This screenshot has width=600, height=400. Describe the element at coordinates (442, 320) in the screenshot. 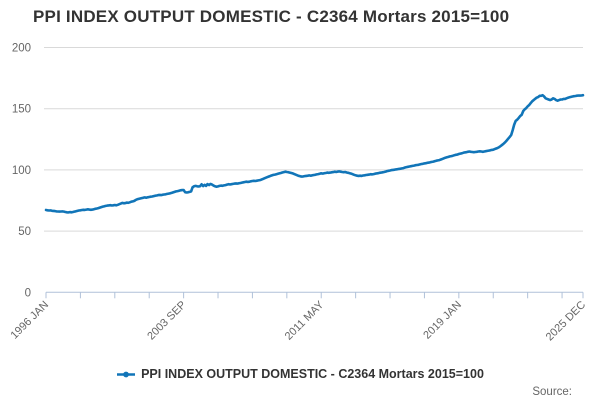

I see `x-axis-tick-label: 2019 JAN` at that location.